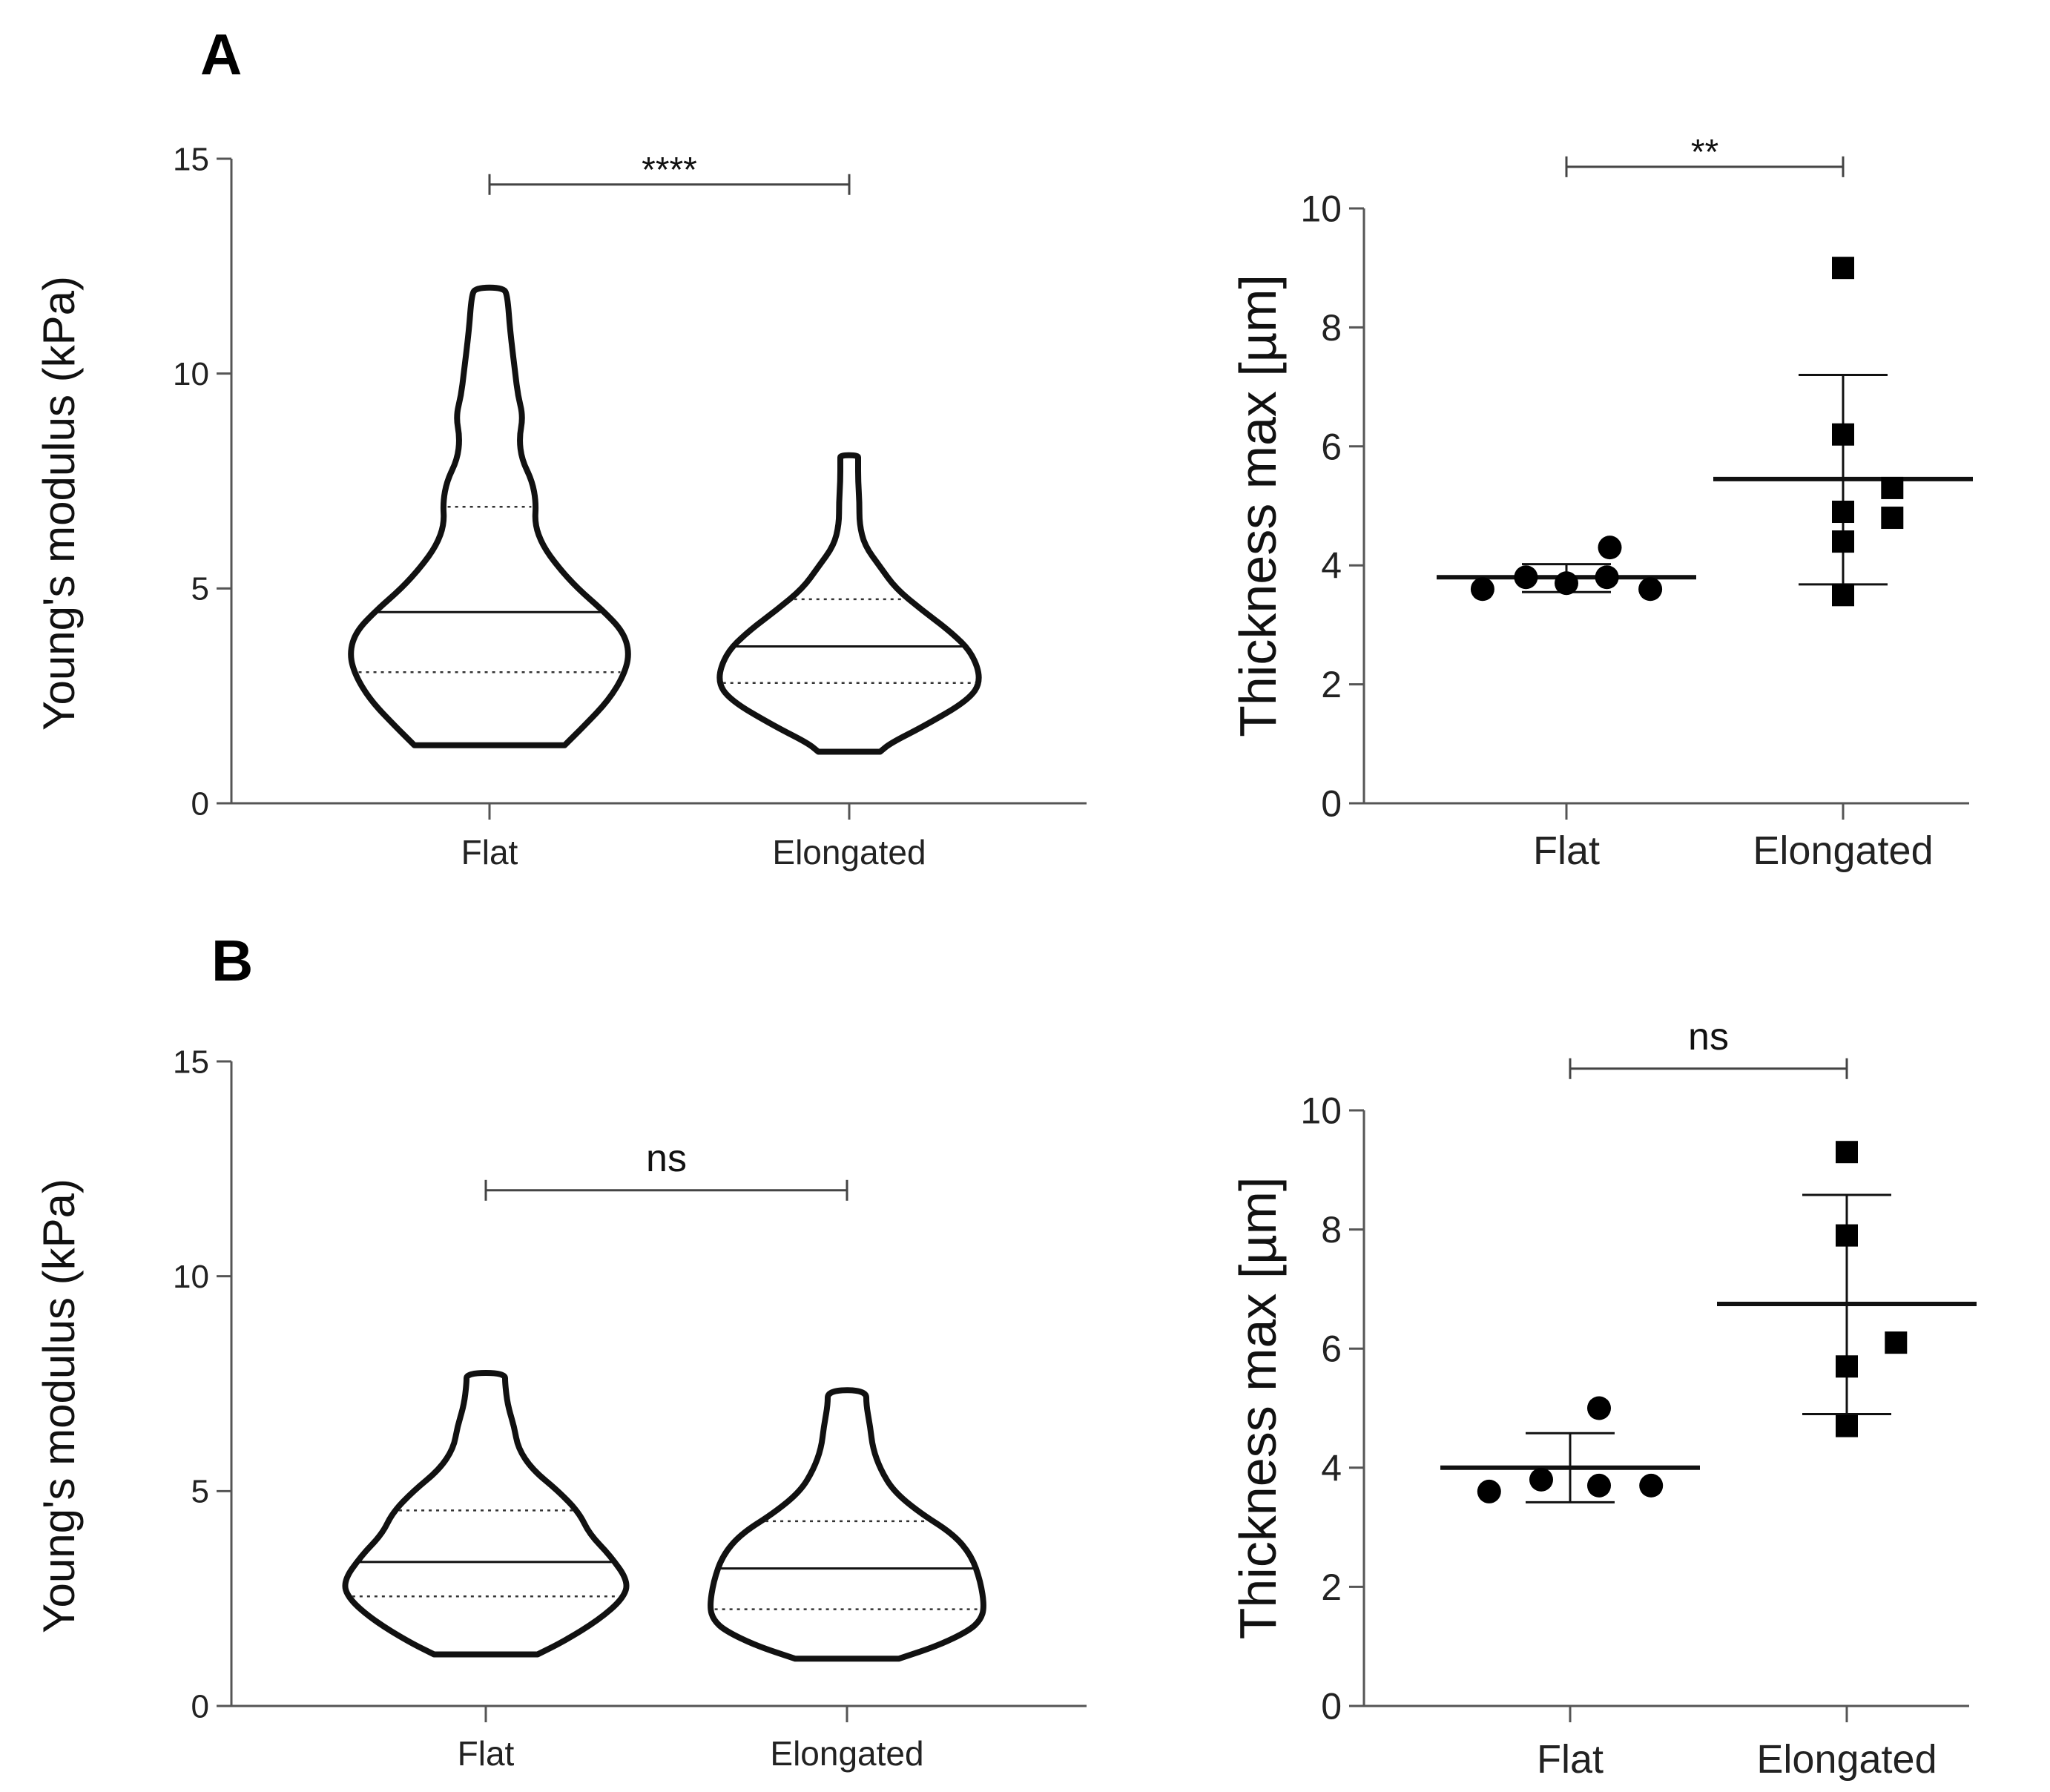 The width and height of the screenshot is (2050, 1792). Describe the element at coordinates (222, 55) in the screenshot. I see `panel-label-a: A` at that location.